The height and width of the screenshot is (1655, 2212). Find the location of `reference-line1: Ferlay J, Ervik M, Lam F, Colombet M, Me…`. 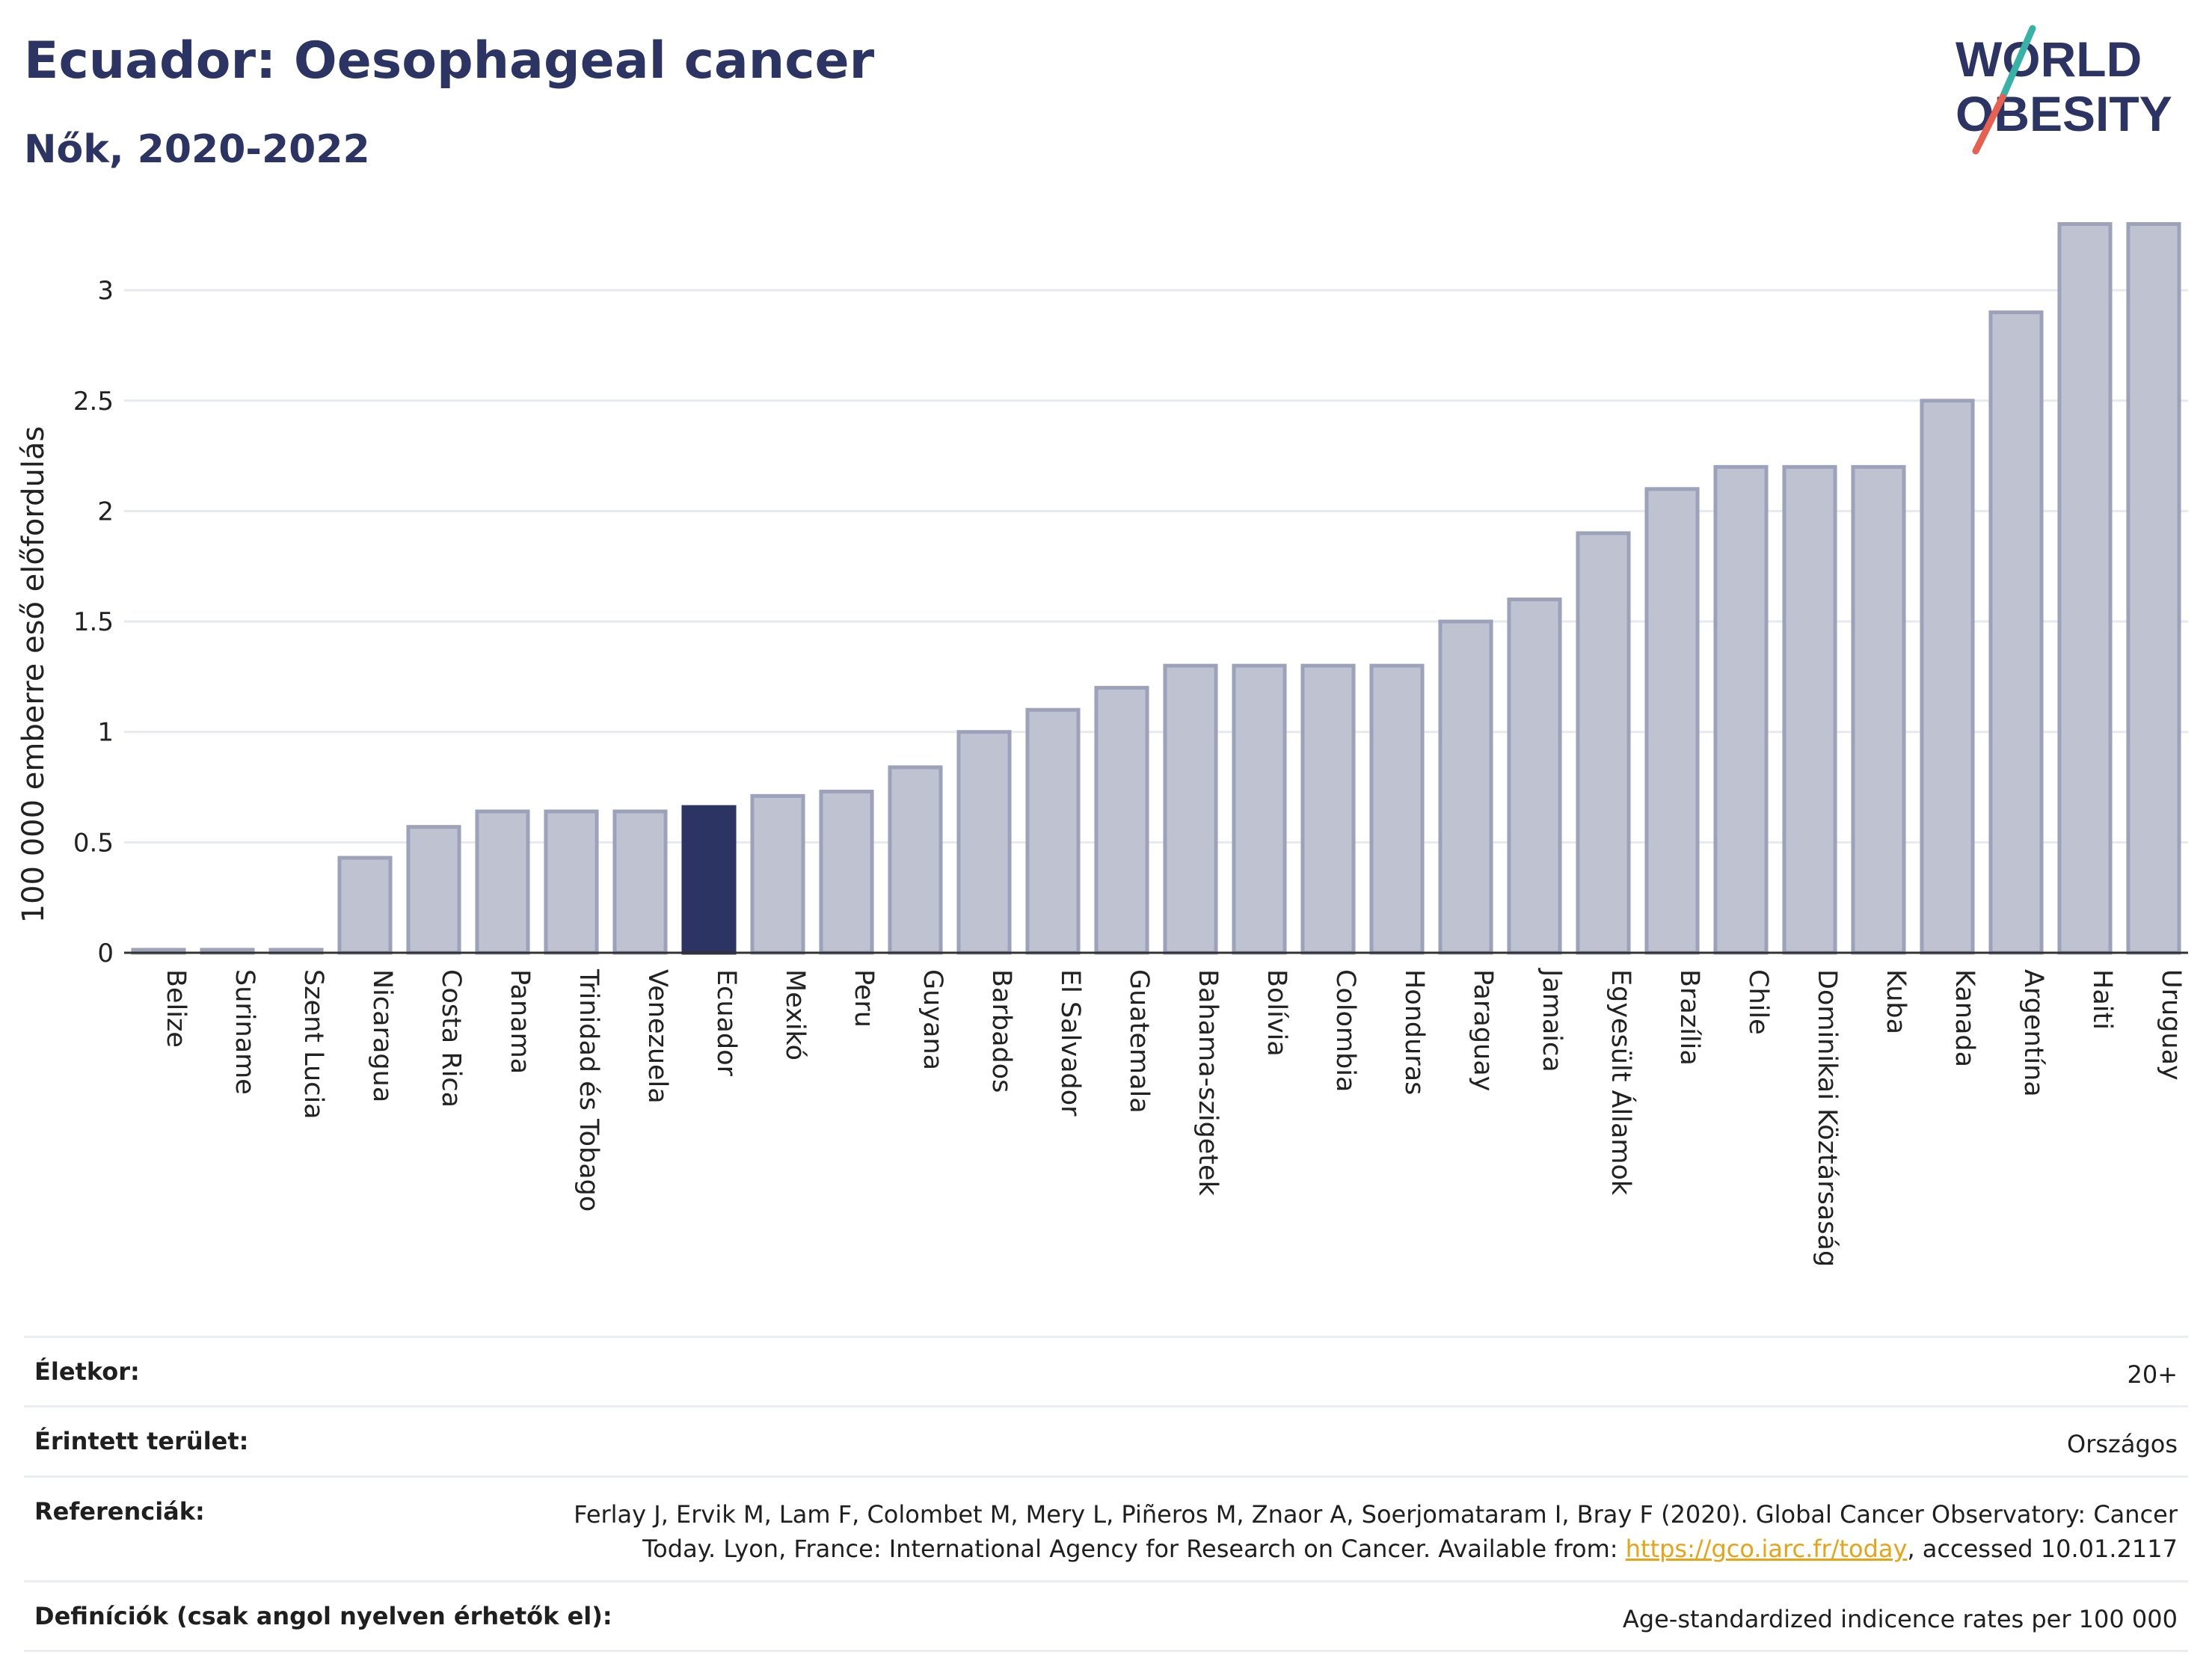

reference-line1: Ferlay J, Ervik M, Lam F, Colombet M, Me… is located at coordinates (1376, 1514).